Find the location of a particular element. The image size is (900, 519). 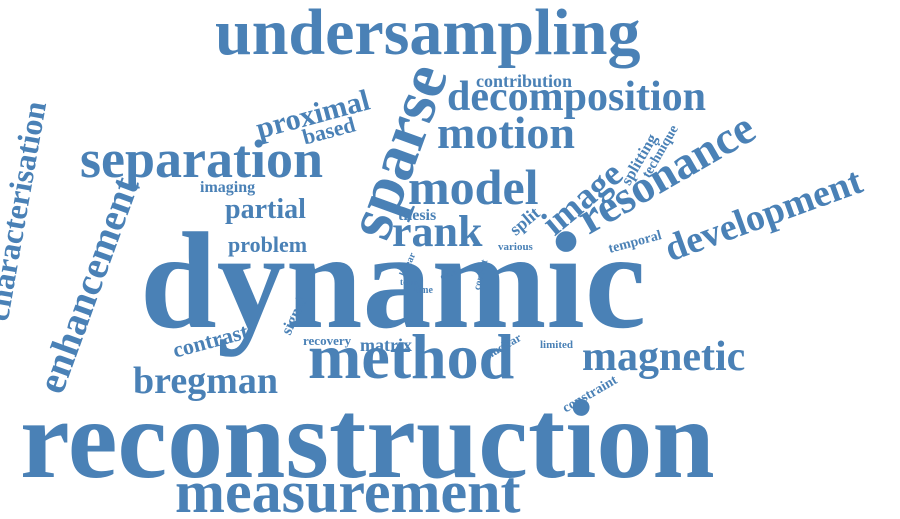

word-contribution: contribution is located at coordinates (524, 81).